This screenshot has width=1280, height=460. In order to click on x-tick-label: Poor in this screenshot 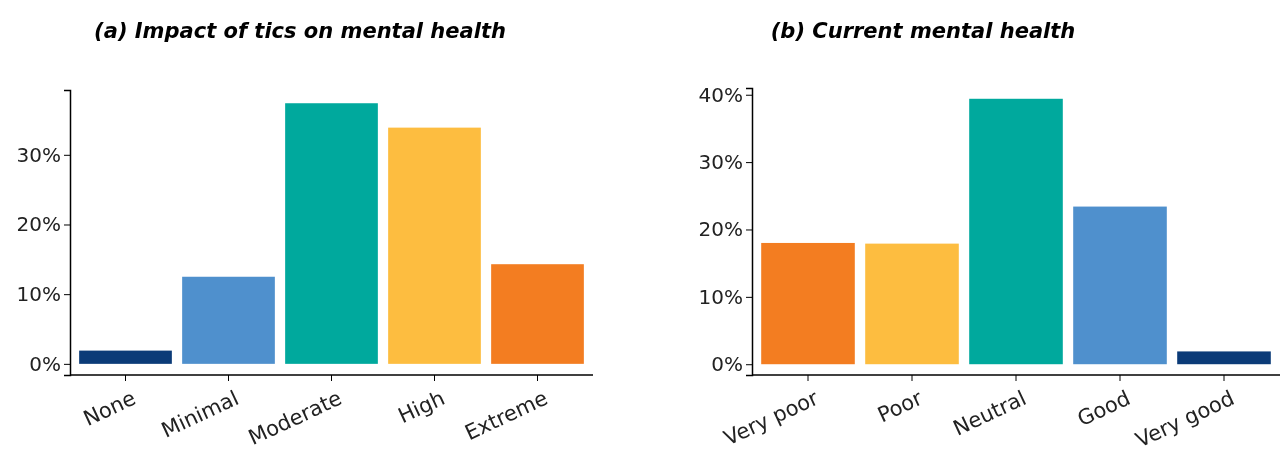, I will do `click(900, 406)`.